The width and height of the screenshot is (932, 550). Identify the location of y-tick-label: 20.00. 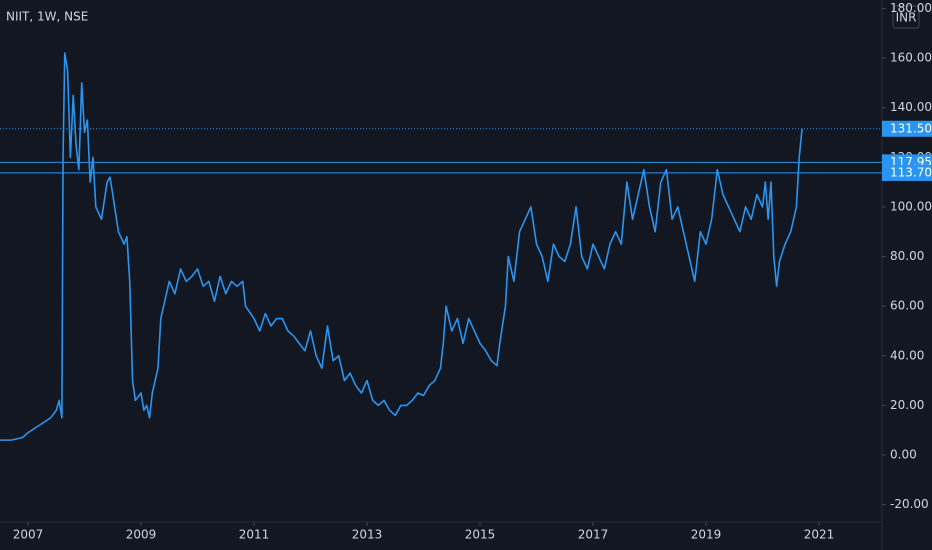
(907, 405).